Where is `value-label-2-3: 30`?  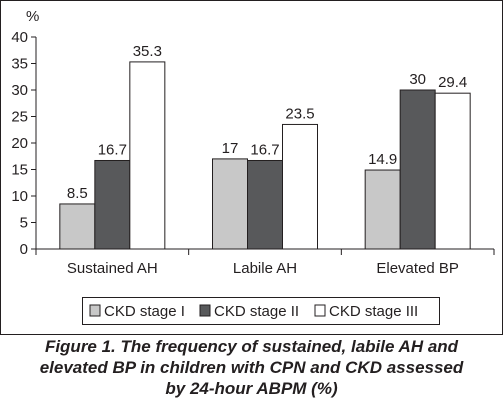 value-label-2-3: 30 is located at coordinates (417, 79).